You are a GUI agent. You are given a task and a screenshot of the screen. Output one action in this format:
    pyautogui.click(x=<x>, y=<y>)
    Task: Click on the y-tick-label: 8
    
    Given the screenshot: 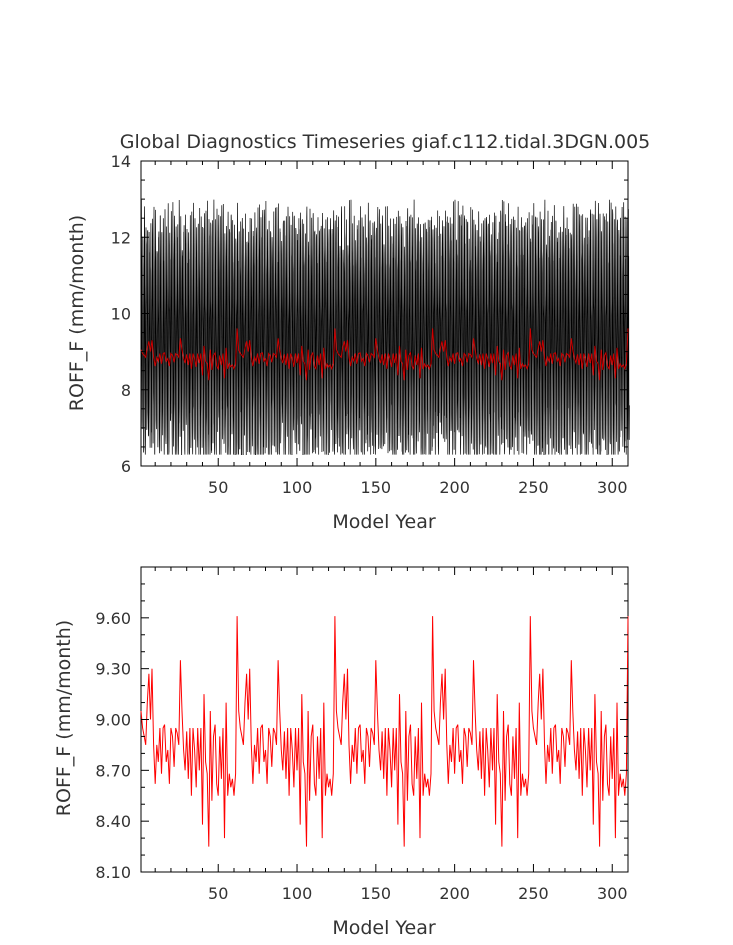 What is the action you would take?
    pyautogui.click(x=126, y=390)
    